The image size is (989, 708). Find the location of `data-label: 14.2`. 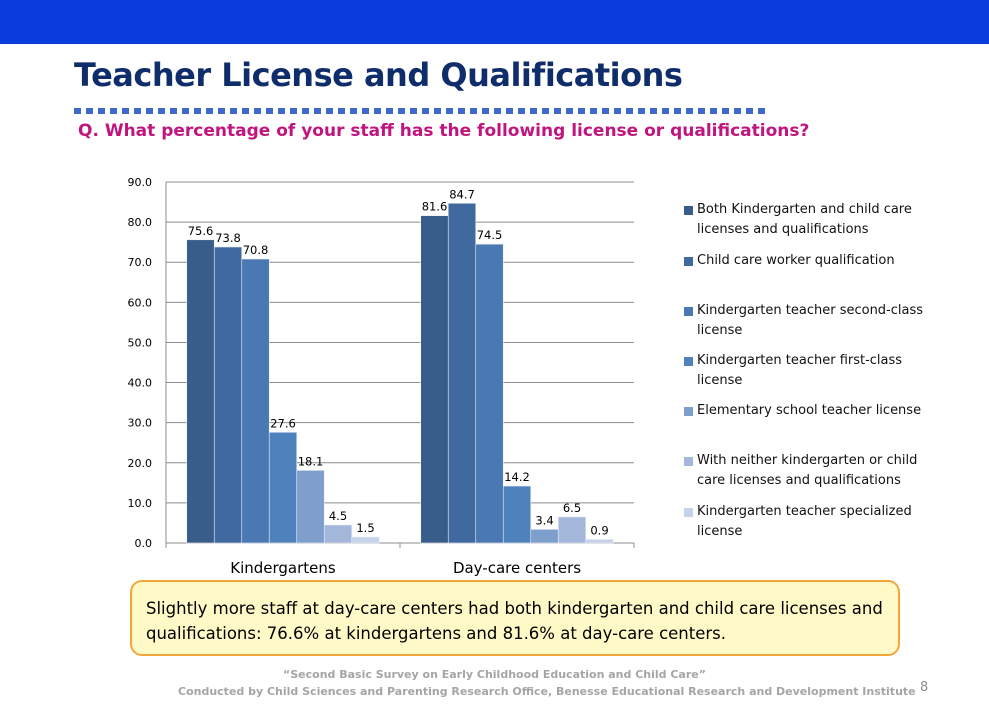

data-label: 14.2 is located at coordinates (517, 477).